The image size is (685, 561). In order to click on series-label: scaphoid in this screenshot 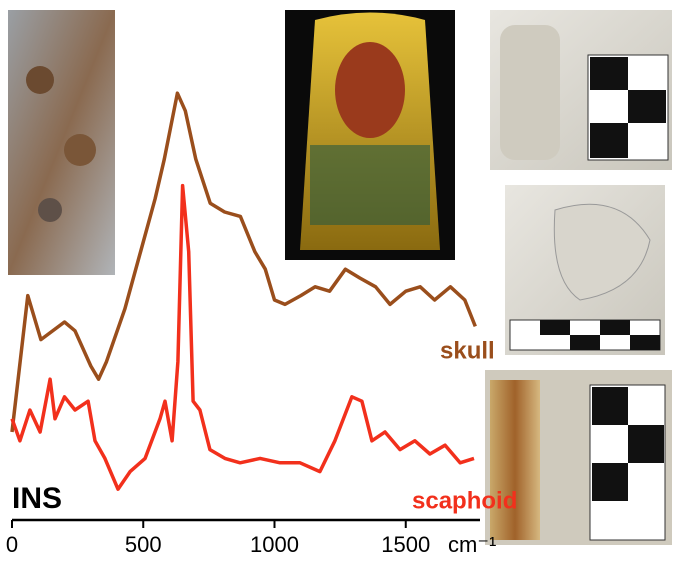, I will do `click(464, 500)`.